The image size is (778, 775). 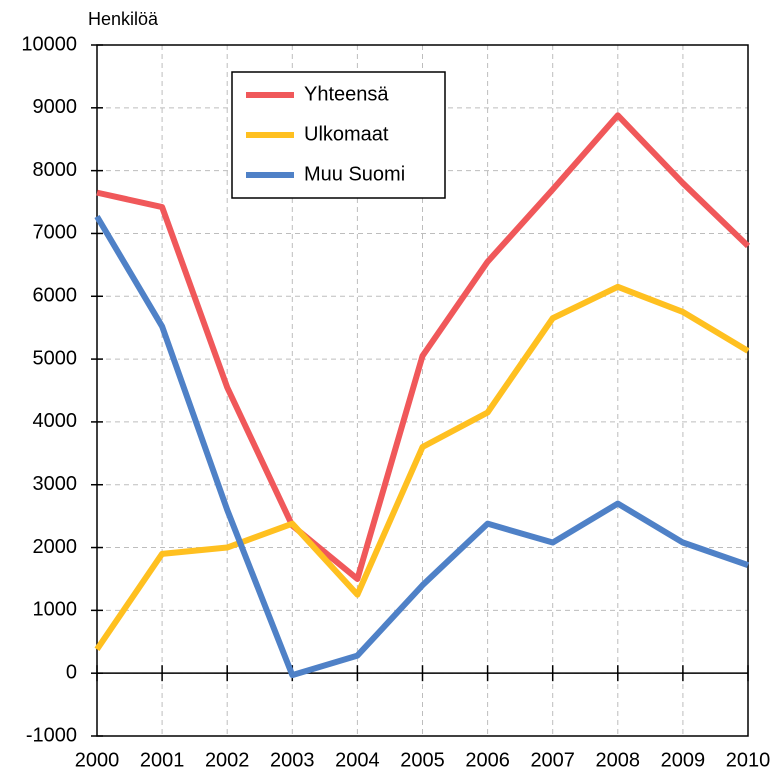 What do you see at coordinates (49, 44) in the screenshot?
I see `y-tick-label: 10000` at bounding box center [49, 44].